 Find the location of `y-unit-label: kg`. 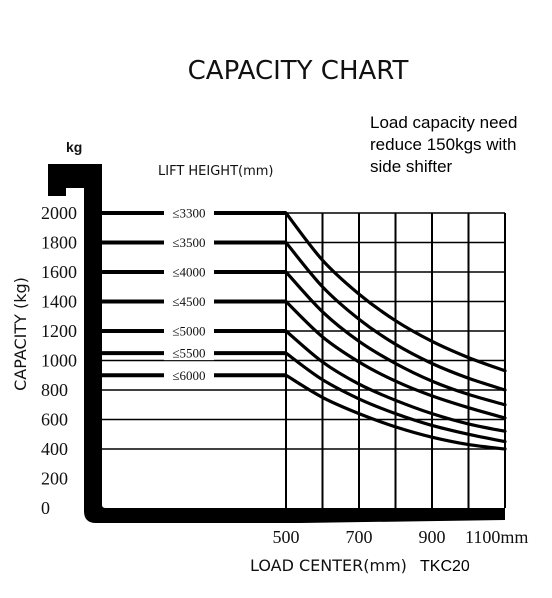

y-unit-label: kg is located at coordinates (74, 147).